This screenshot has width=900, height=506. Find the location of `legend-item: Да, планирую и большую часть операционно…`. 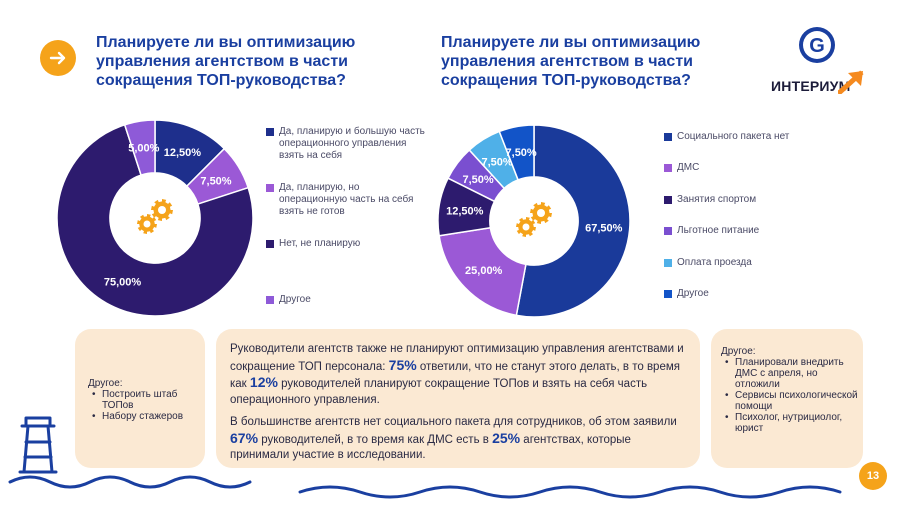

legend-item: Да, планирую и большую часть операционно… is located at coordinates (346, 144).